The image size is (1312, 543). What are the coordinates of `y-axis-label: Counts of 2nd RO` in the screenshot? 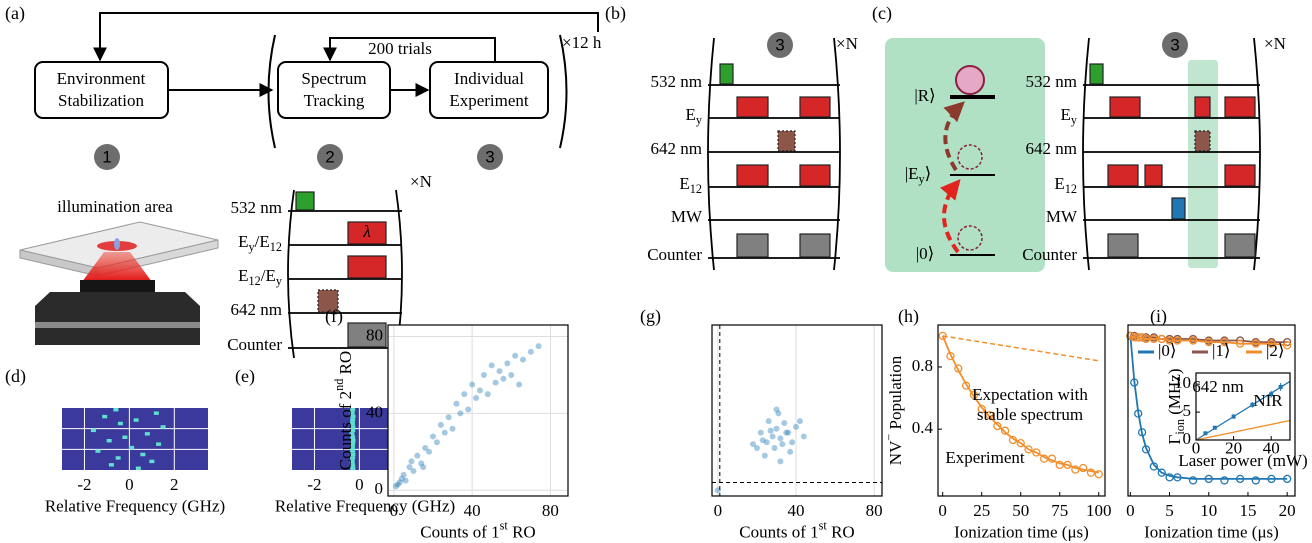 It's located at (343, 410).